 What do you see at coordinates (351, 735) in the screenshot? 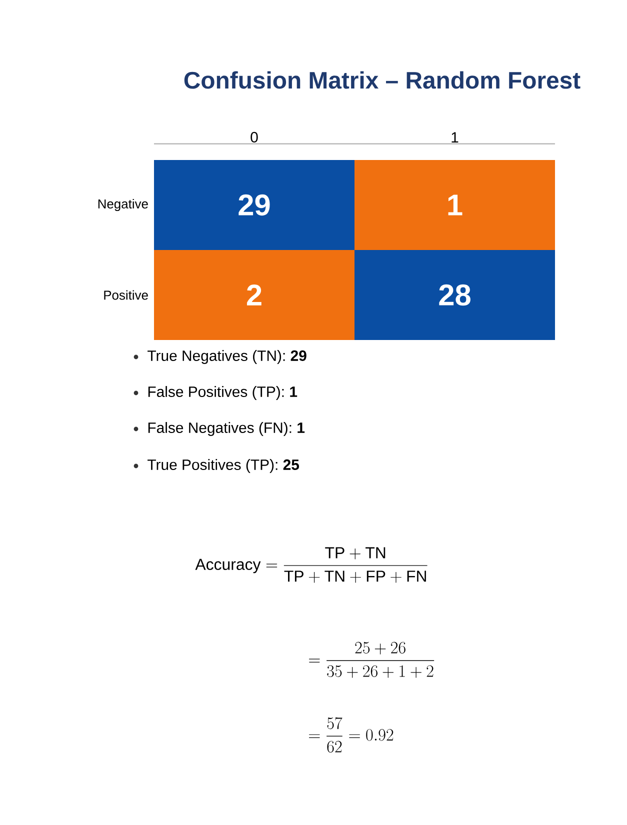
I see `text: $= \frac{57}{62} = 0.92$` at bounding box center [351, 735].